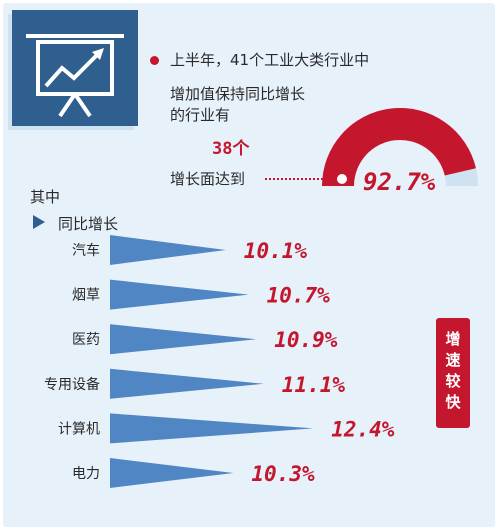 This screenshot has height=531, width=500. What do you see at coordinates (45, 197) in the screenshot?
I see `section-label: 其中` at bounding box center [45, 197].